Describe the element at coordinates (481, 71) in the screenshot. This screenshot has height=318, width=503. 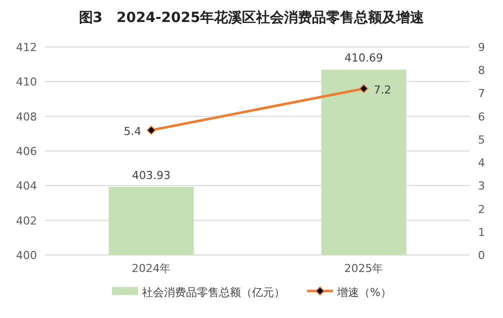
I see `y2-tick-label: 8` at that location.